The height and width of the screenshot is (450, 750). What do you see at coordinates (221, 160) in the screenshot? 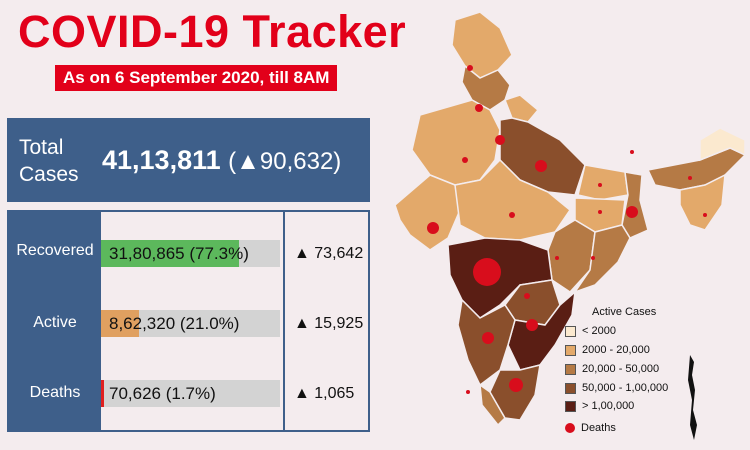
I see `total-cases-value-line: 41,13,811 (▲90,632)` at bounding box center [221, 160].